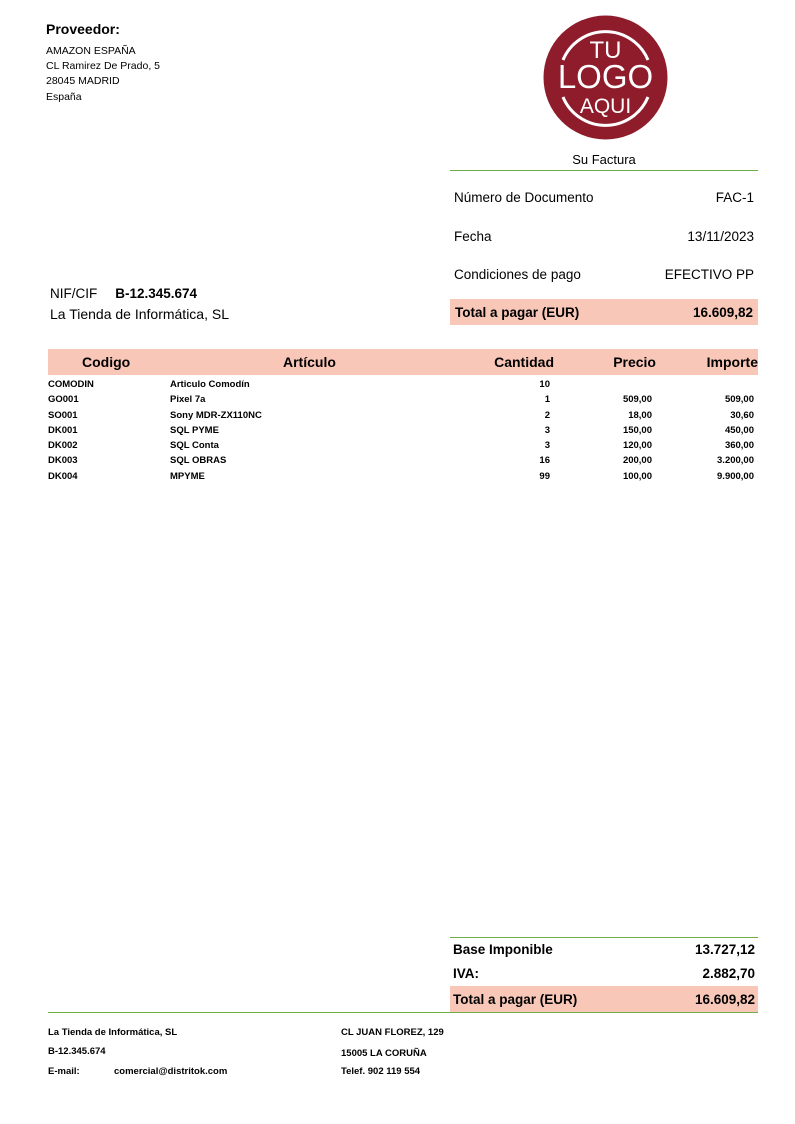  What do you see at coordinates (71, 384) in the screenshot?
I see `cell-code: COMODIN` at bounding box center [71, 384].